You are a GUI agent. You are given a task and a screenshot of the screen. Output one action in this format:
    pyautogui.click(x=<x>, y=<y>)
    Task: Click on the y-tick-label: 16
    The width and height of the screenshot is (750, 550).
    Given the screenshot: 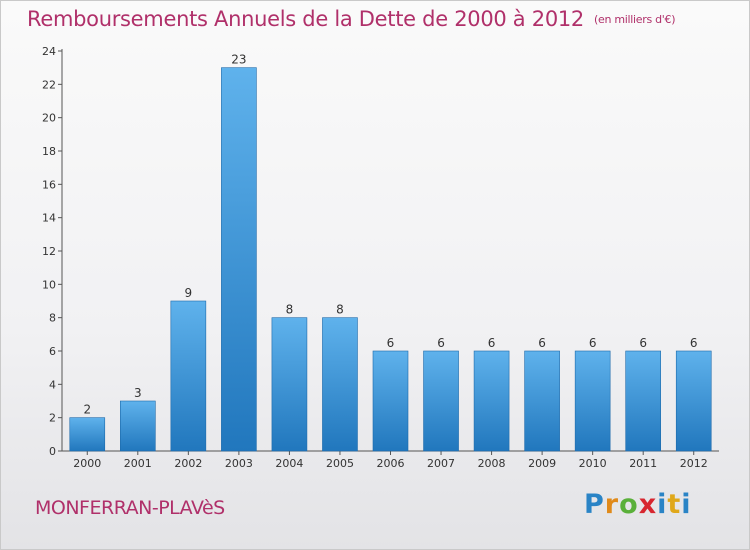 What is the action you would take?
    pyautogui.click(x=49, y=184)
    